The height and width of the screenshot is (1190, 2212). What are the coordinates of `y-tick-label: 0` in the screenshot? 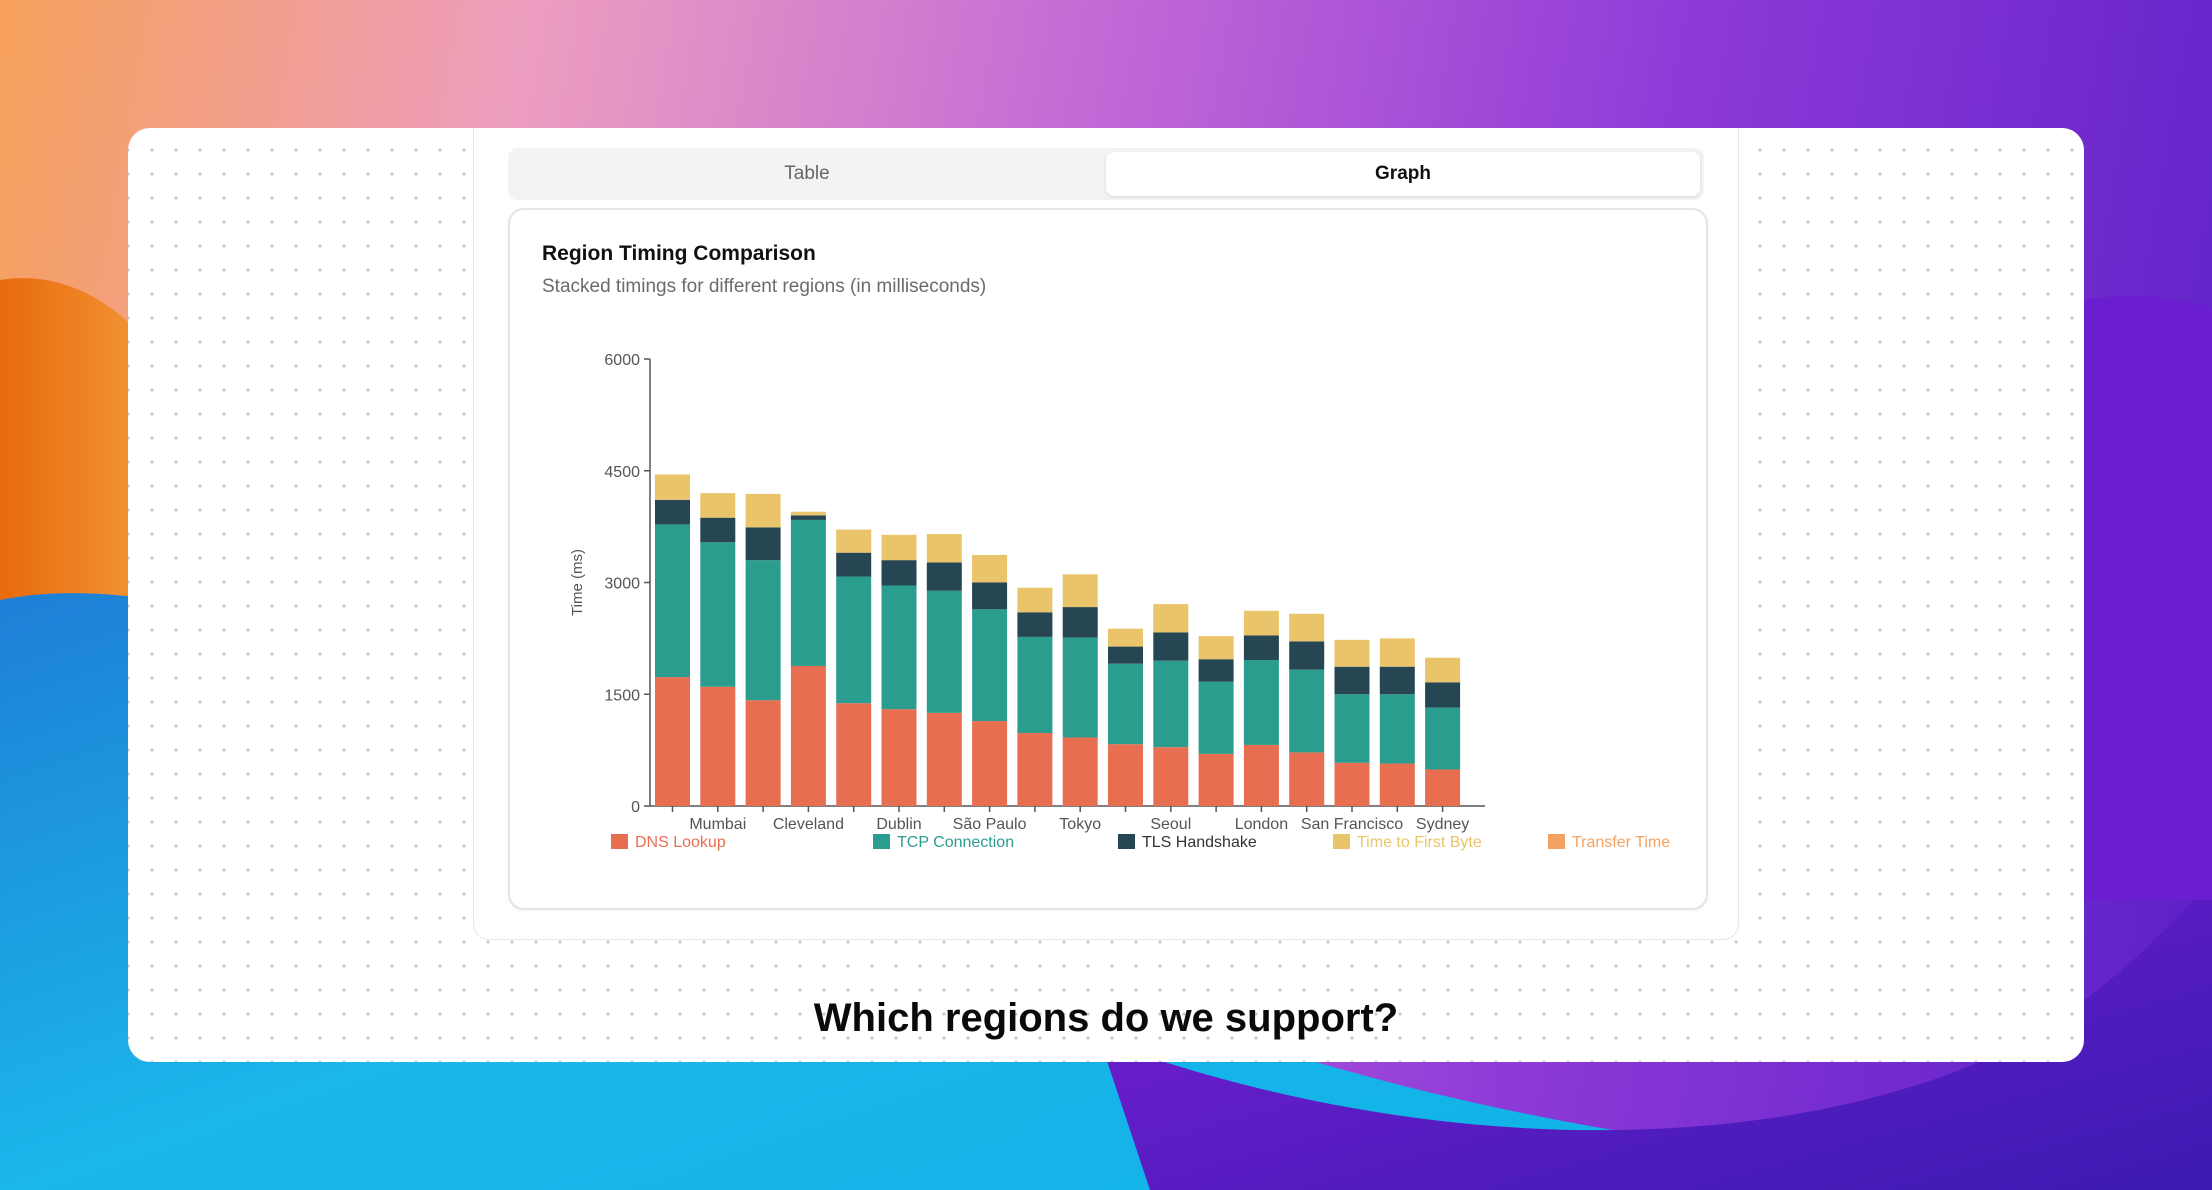 It's located at (635, 807).